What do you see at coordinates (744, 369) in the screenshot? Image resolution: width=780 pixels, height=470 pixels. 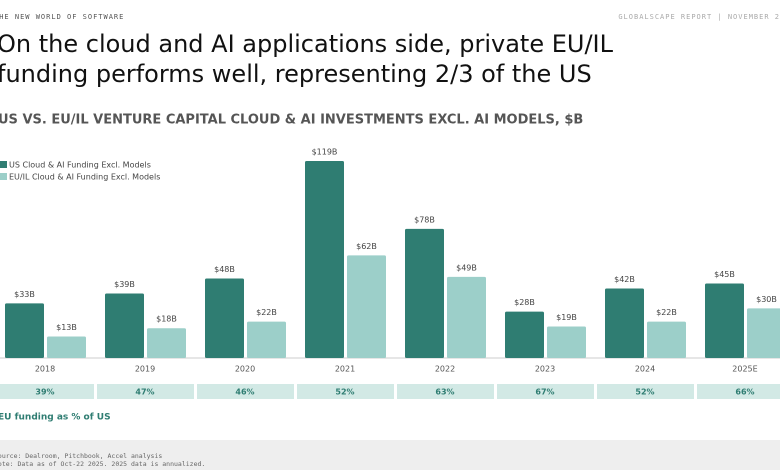 I see `x-tick-label: 2025E` at bounding box center [744, 369].